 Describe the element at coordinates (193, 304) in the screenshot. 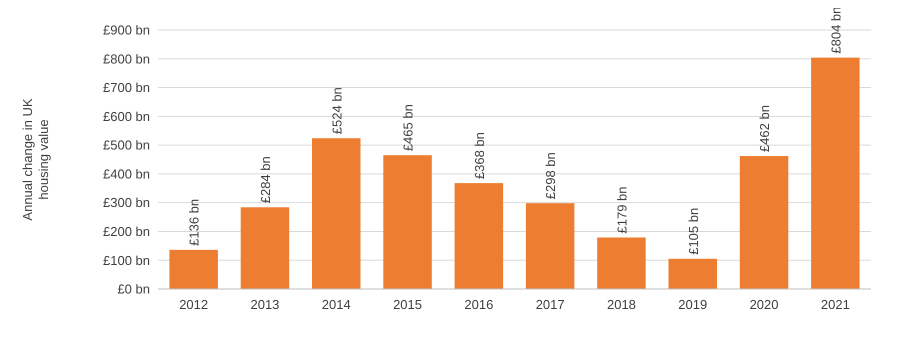

I see `x-tick-label: 2012` at that location.